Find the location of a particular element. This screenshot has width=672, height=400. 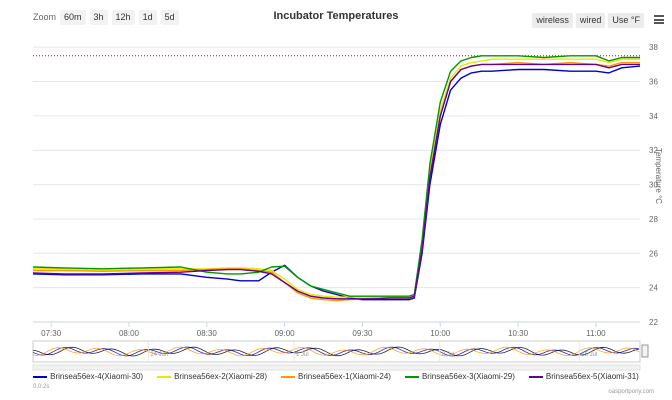

legend-label: Brinsea56ex-1(Xiaomi-24) is located at coordinates (344, 376).